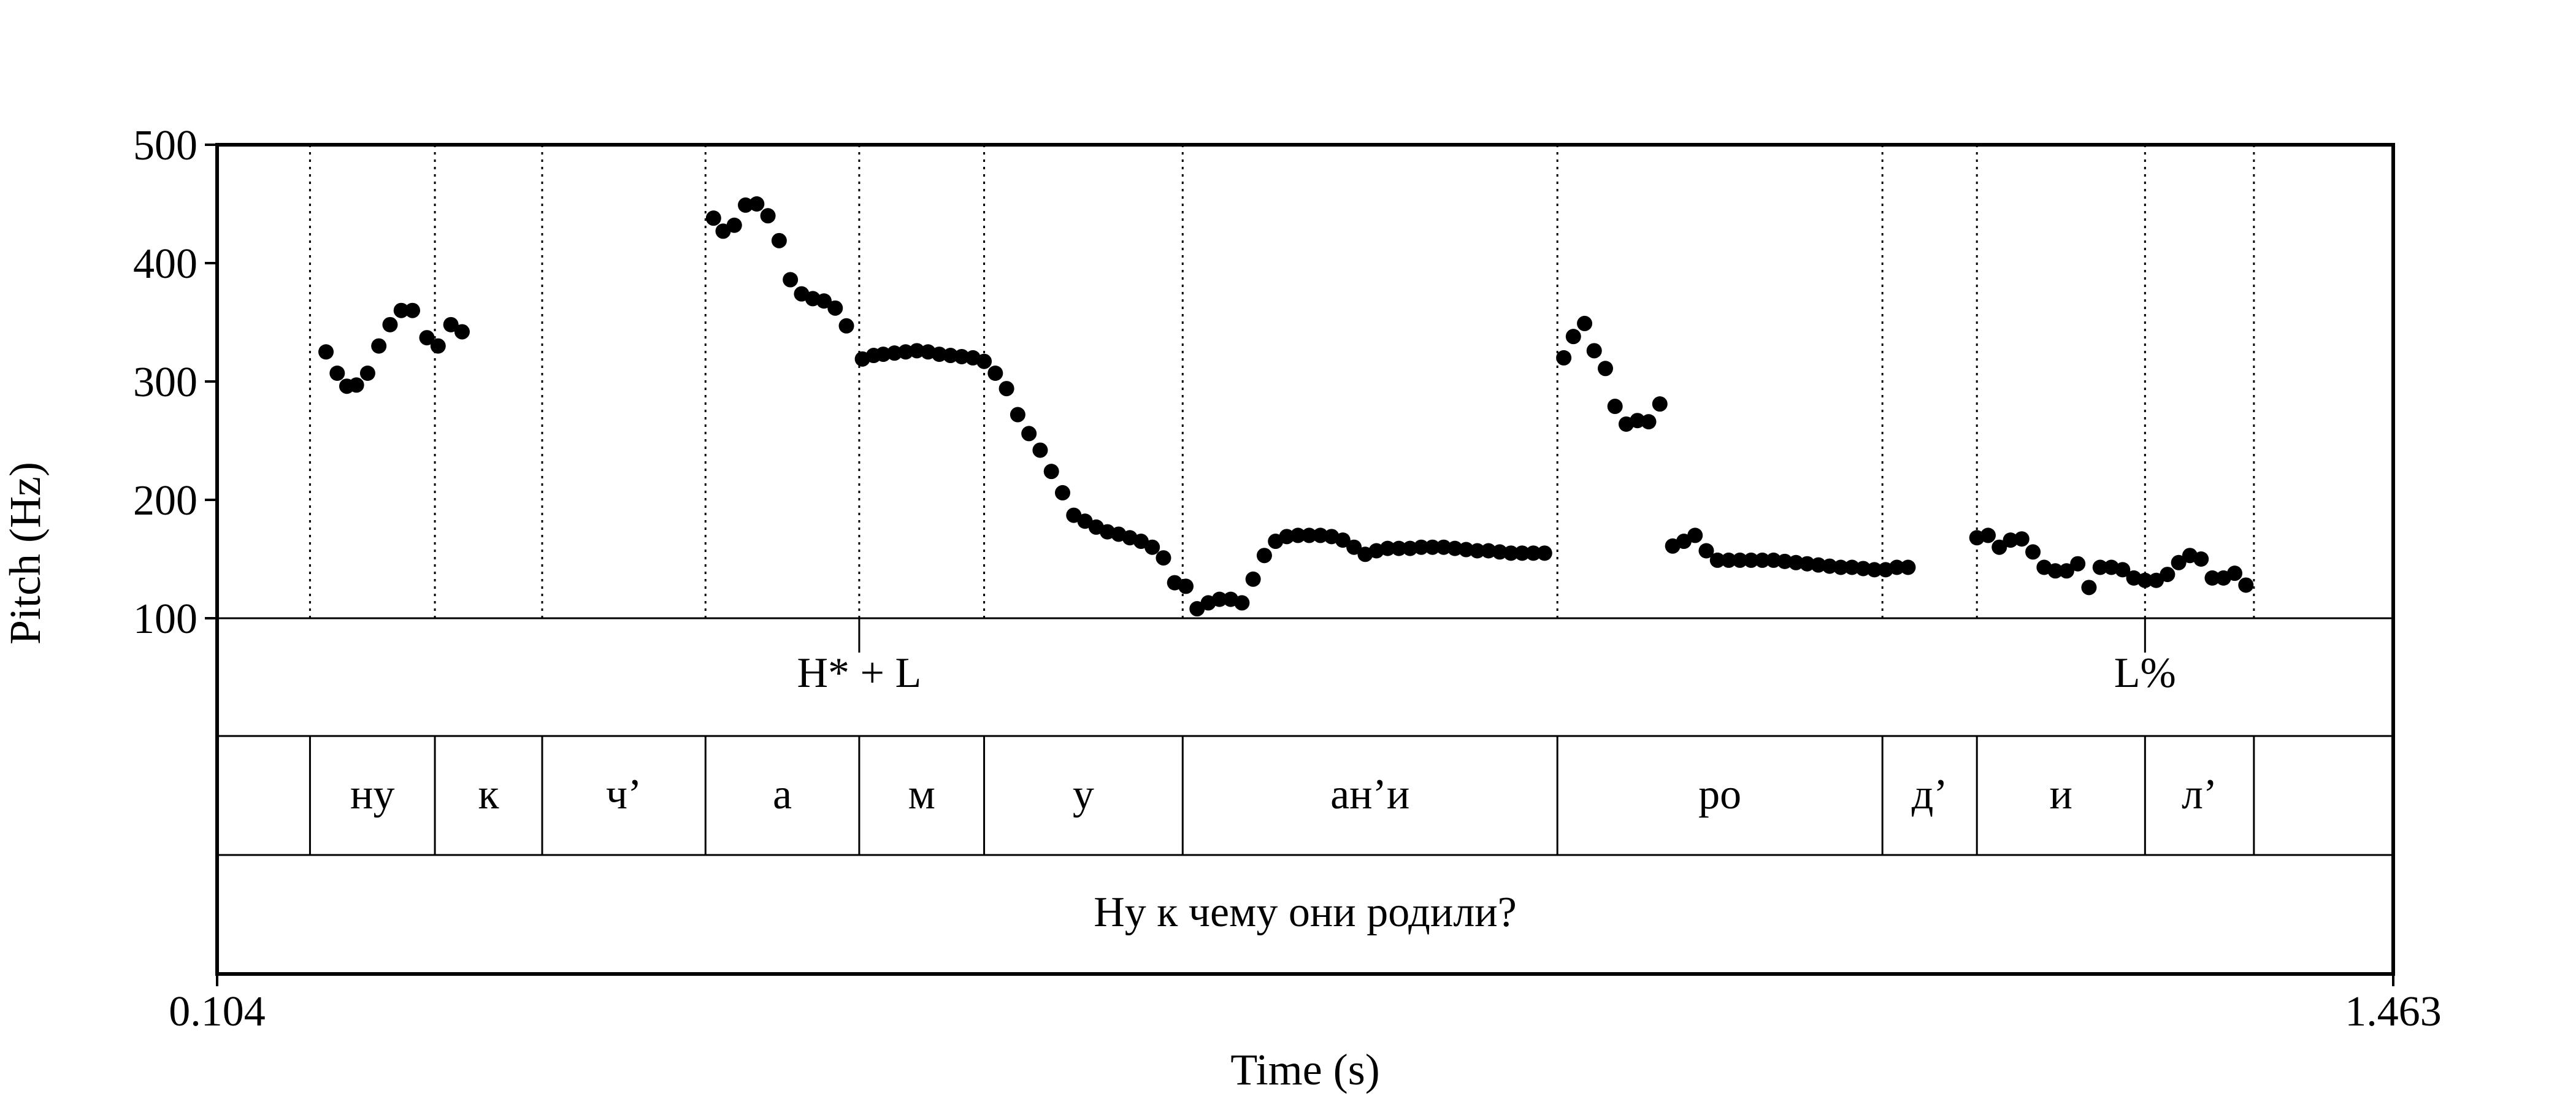 Image resolution: width=2576 pixels, height=1104 pixels. Describe the element at coordinates (217, 1011) in the screenshot. I see `x-tick-label: 0.104` at that location.